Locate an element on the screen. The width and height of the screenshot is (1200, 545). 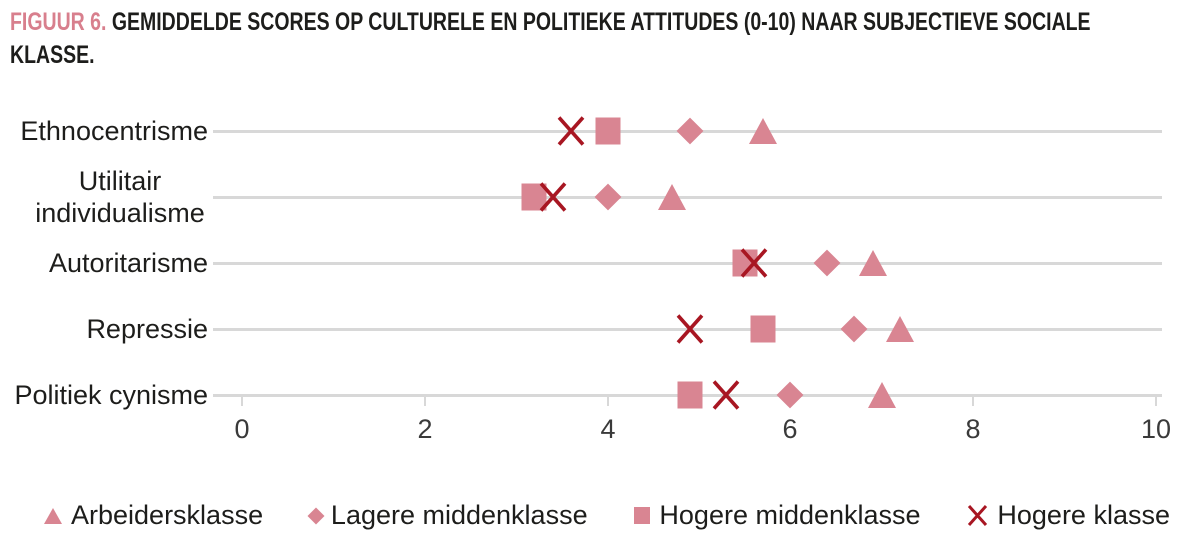
triangle-icon is located at coordinates (53, 515).